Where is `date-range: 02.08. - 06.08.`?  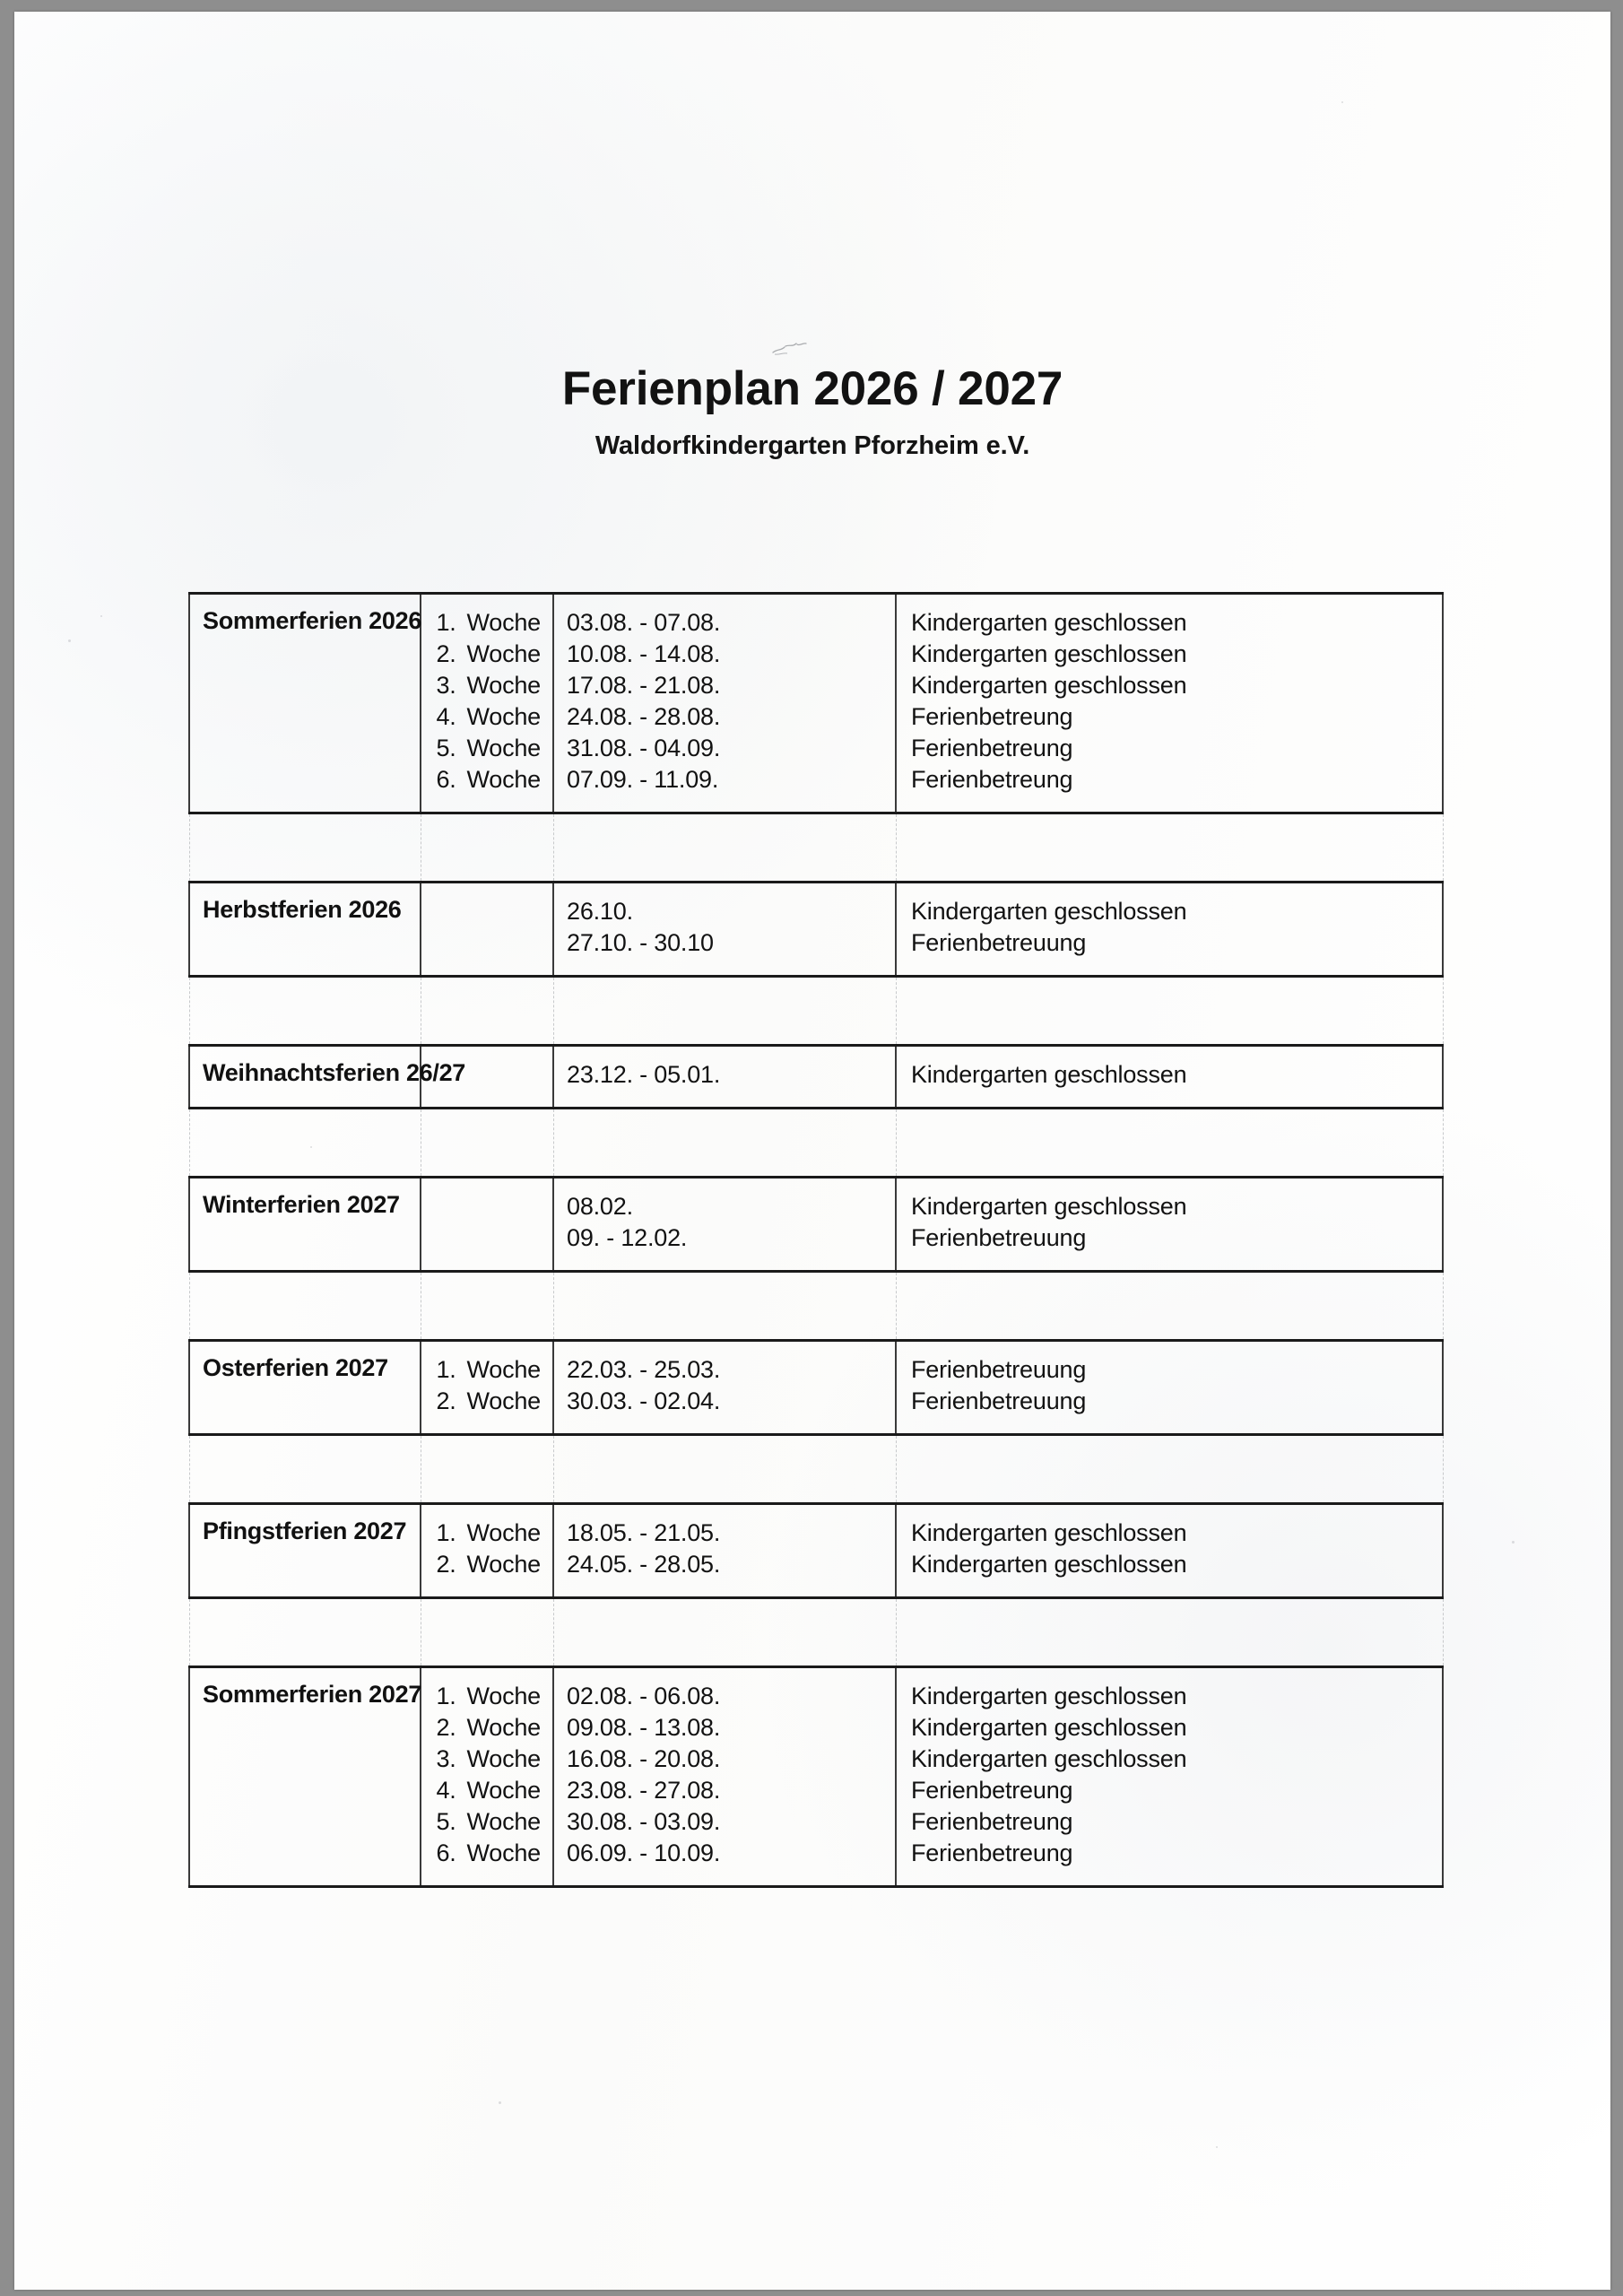 date-range: 02.08. - 06.08. is located at coordinates (644, 1696).